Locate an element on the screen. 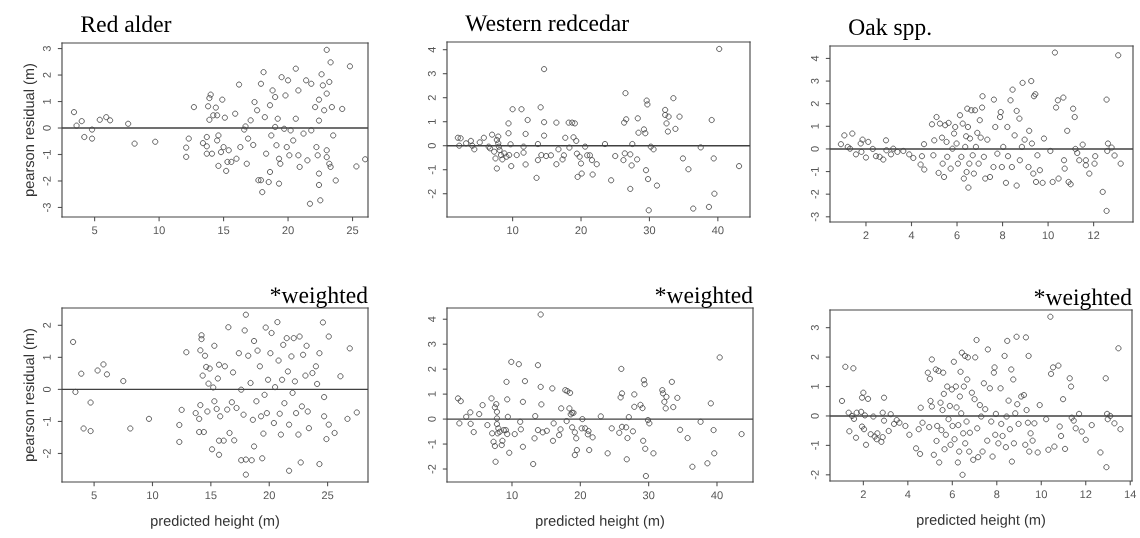 The height and width of the screenshot is (538, 1140). chart-title: Western redcedar is located at coordinates (547, 23).